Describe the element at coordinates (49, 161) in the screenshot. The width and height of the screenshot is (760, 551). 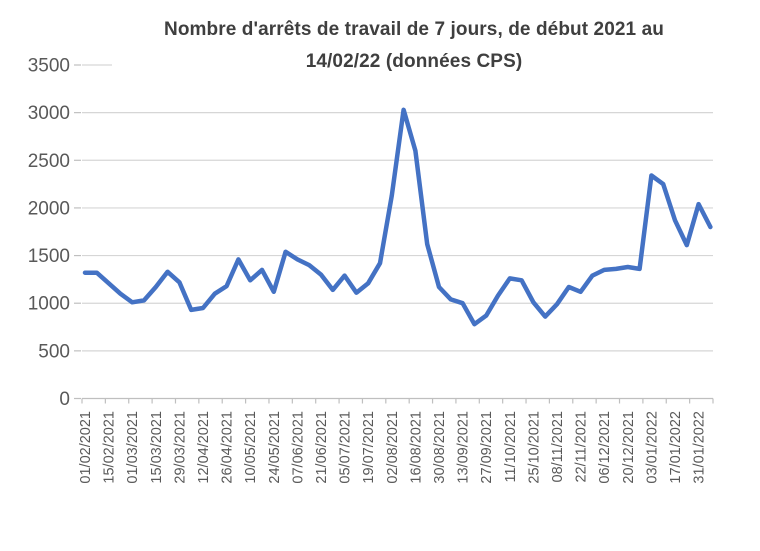
I see `y-axis-label: 2500` at that location.